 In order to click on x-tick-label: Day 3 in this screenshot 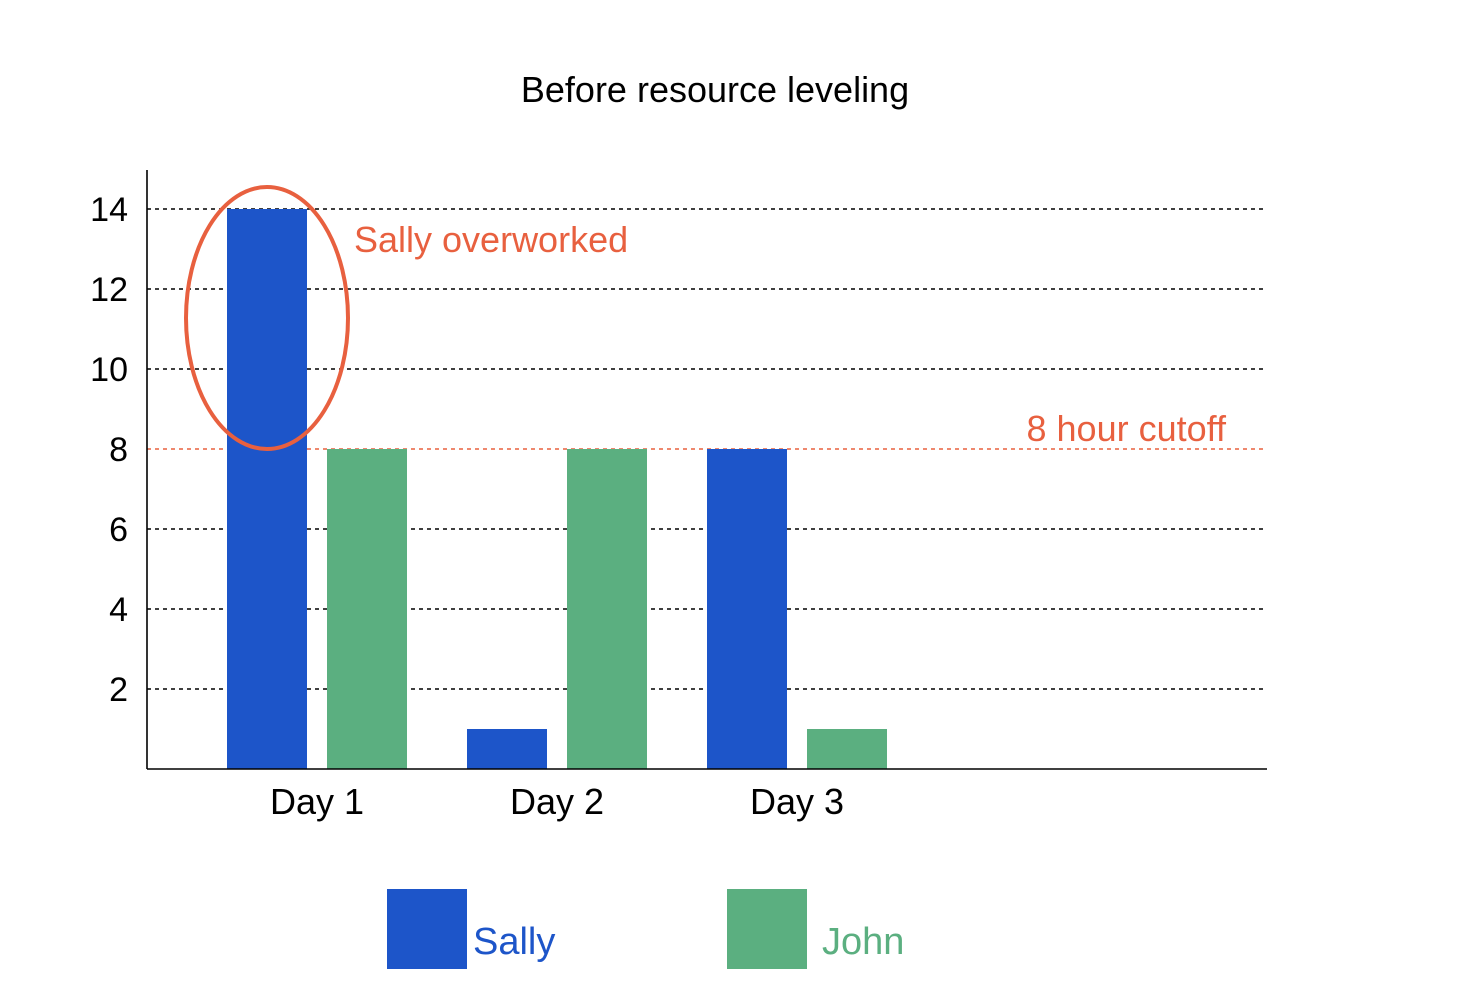, I will do `click(797, 801)`.